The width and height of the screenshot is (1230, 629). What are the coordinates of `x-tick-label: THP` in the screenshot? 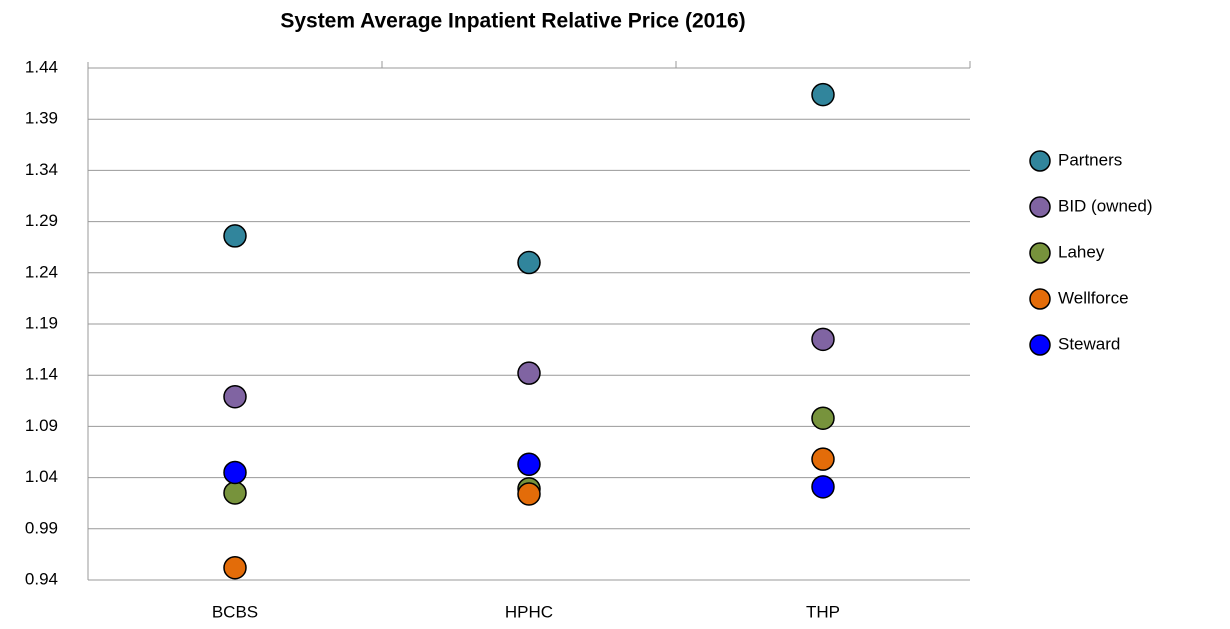 It's located at (823, 611).